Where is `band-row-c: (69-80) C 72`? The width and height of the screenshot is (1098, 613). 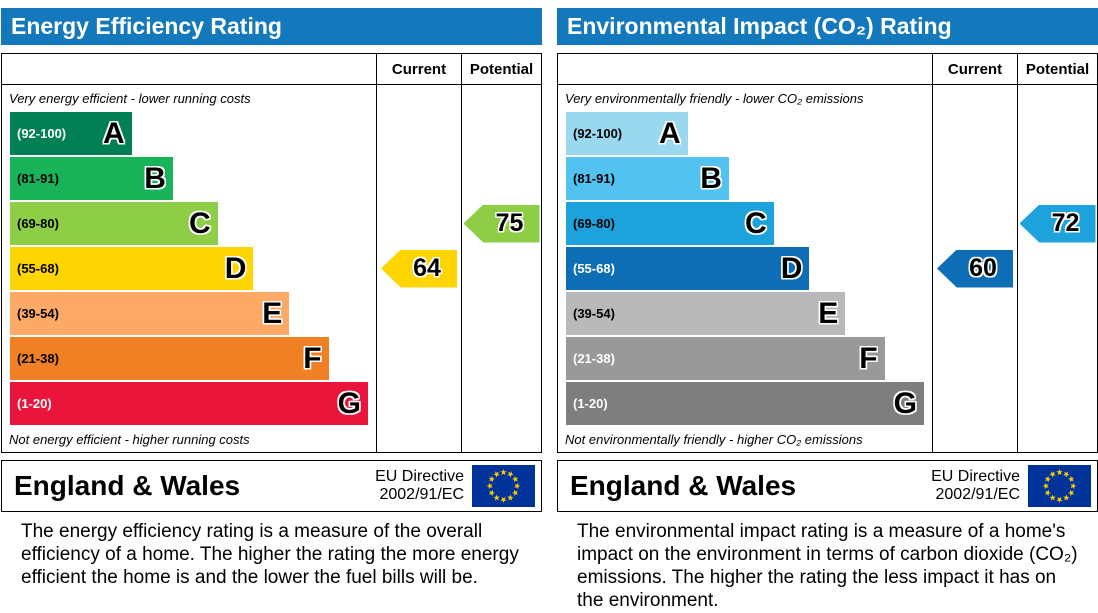 band-row-c: (69-80) C 72 is located at coordinates (827, 223).